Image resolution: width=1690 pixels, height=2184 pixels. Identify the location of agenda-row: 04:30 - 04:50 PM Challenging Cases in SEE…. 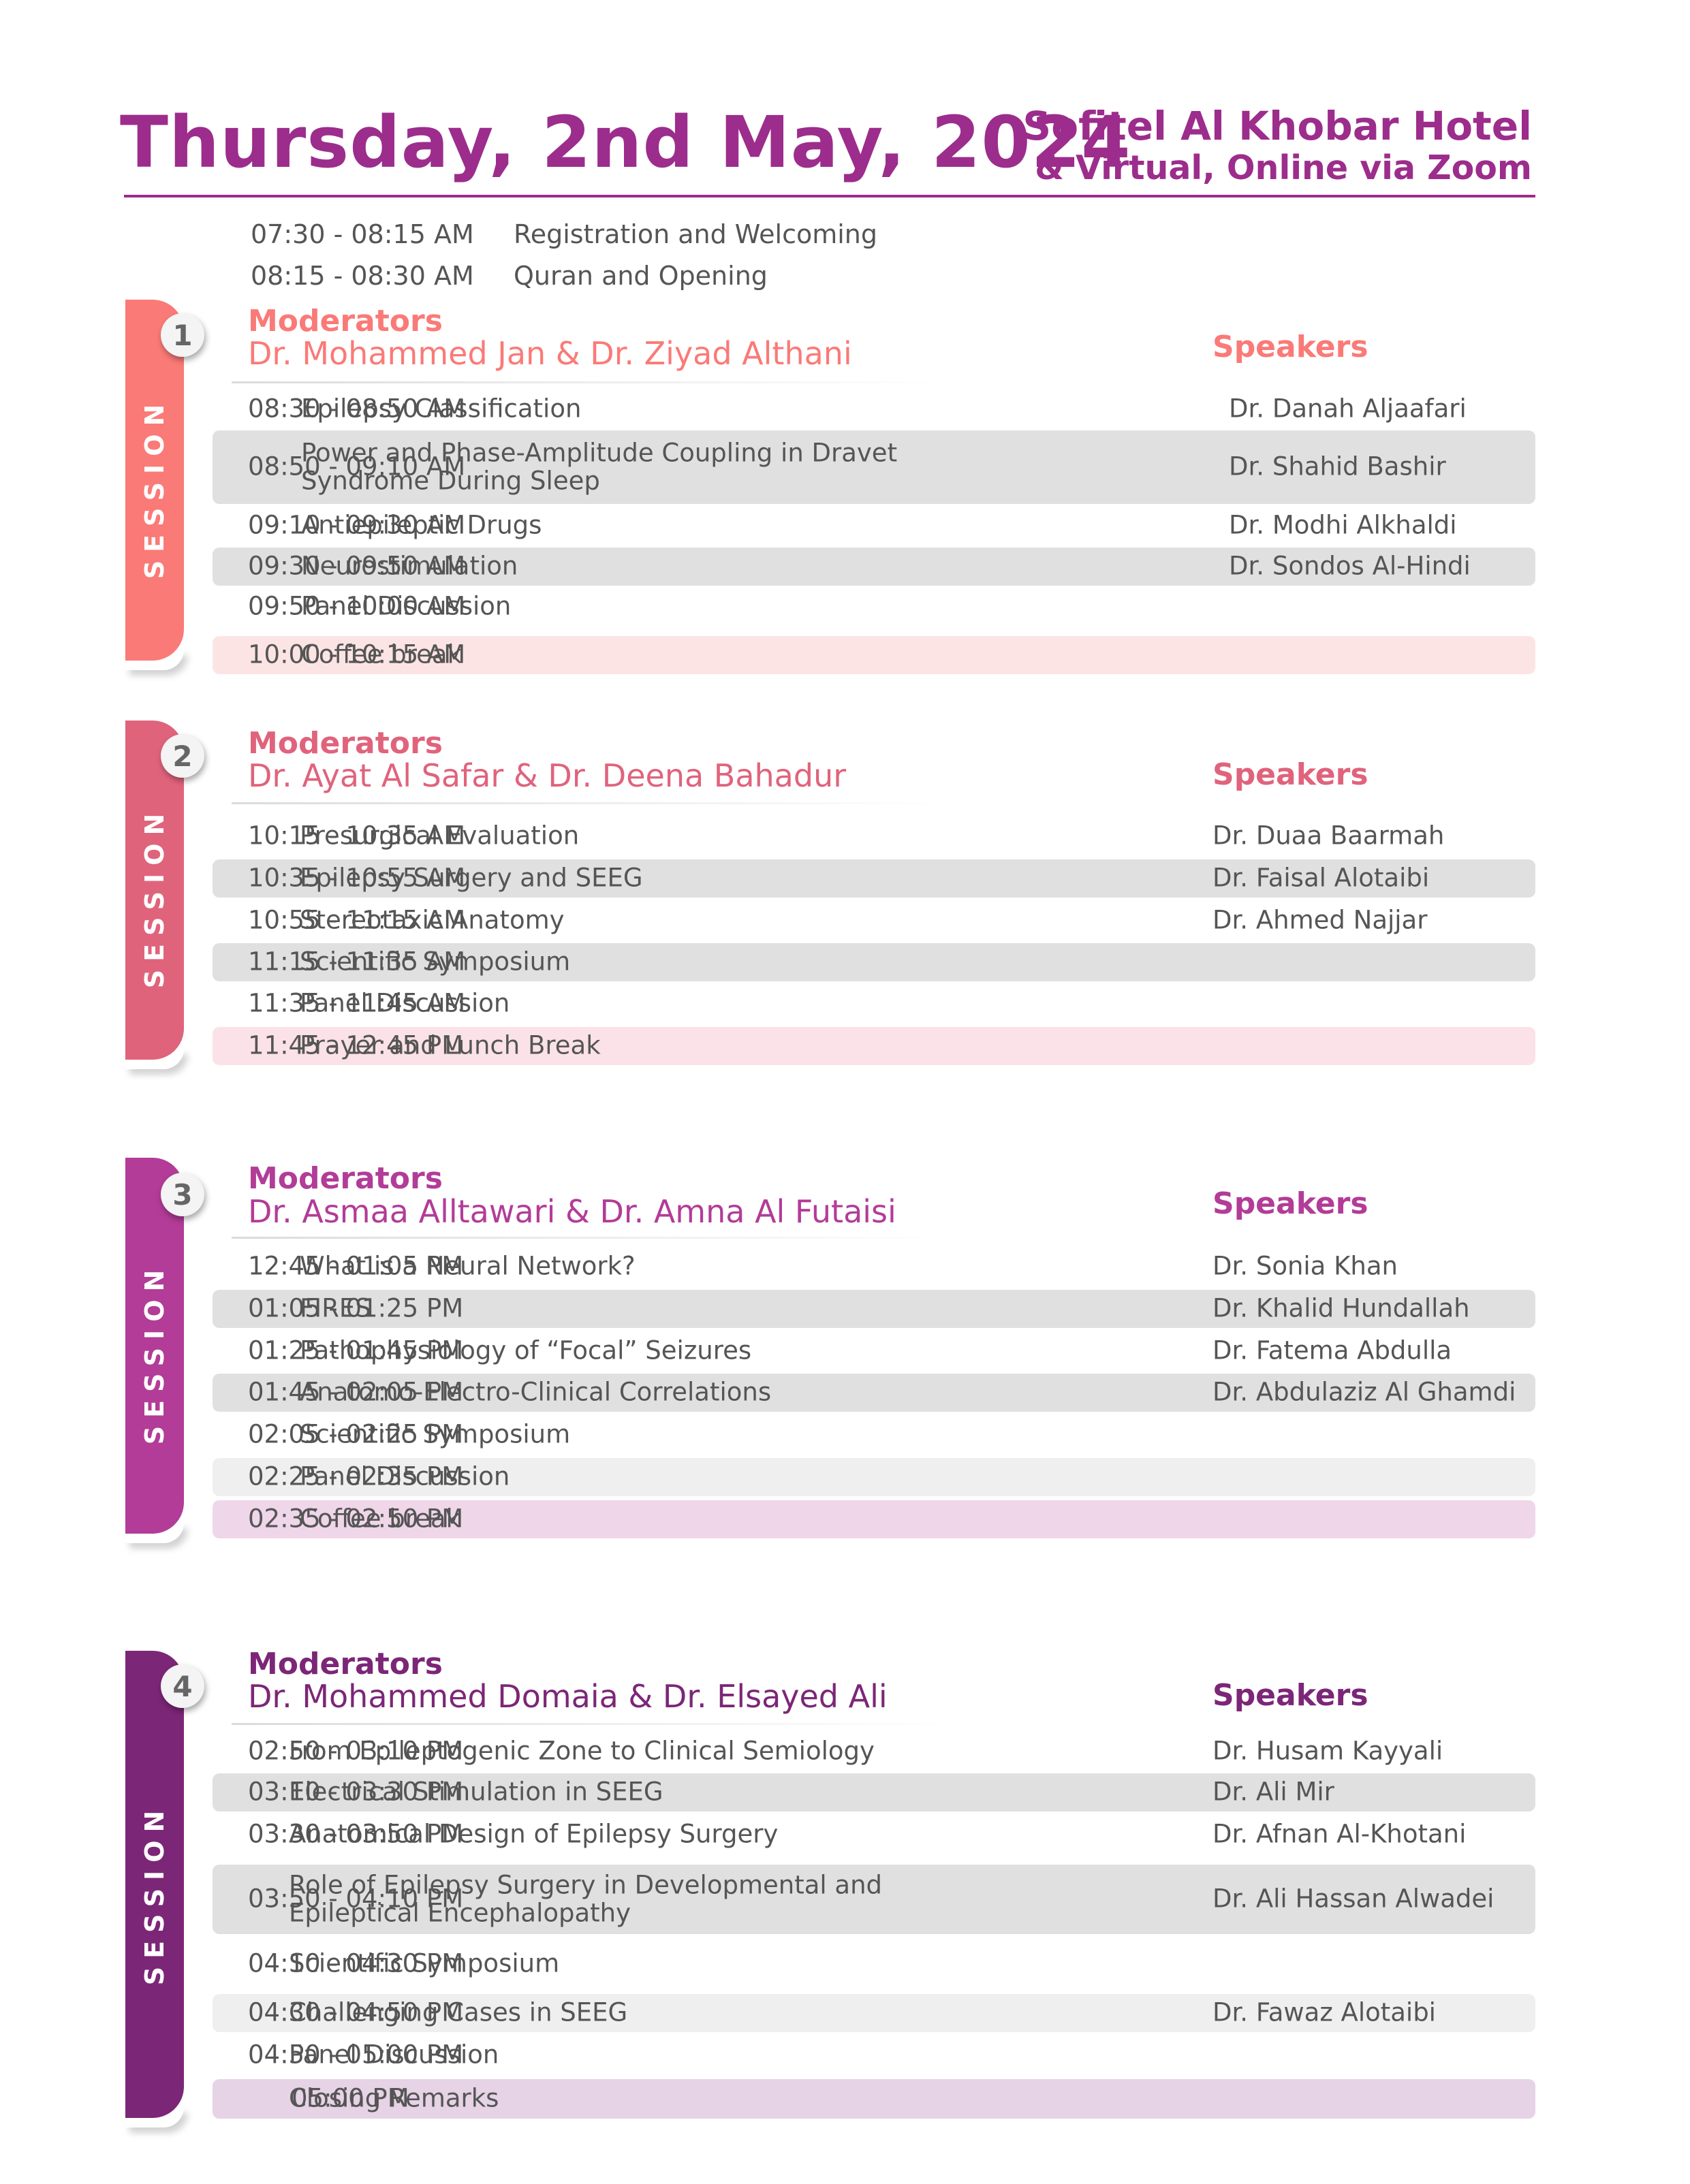
(874, 2013).